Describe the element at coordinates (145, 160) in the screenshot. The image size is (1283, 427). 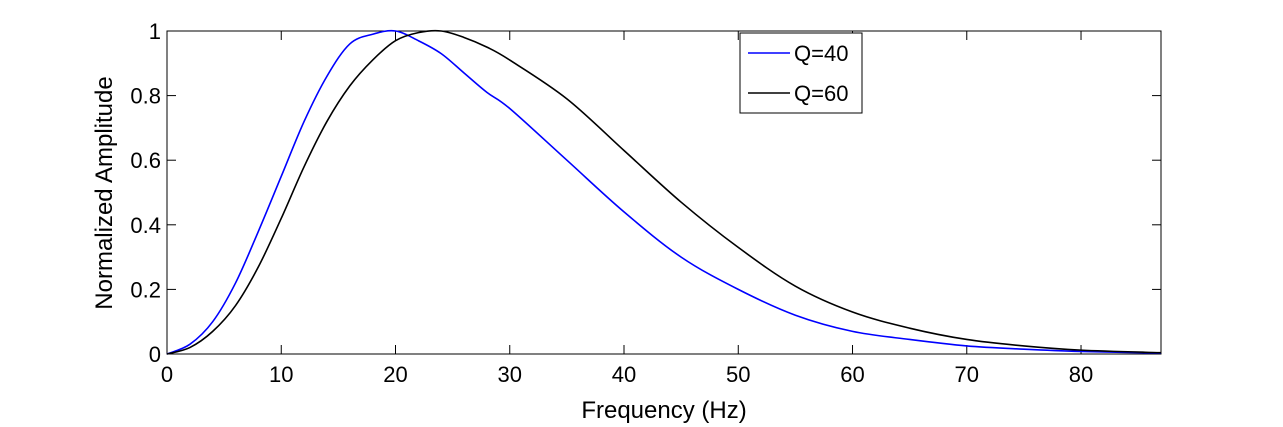
I see `y-tick-label: 0.6` at that location.